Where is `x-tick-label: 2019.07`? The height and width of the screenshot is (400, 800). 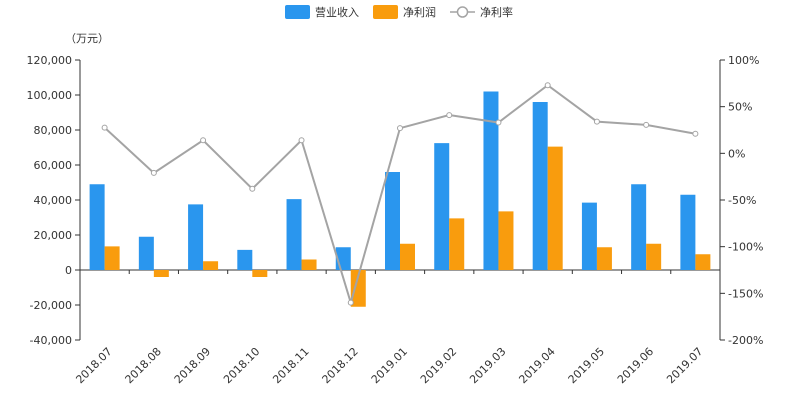 x-tick-label: 2019.07 is located at coordinates (684, 365).